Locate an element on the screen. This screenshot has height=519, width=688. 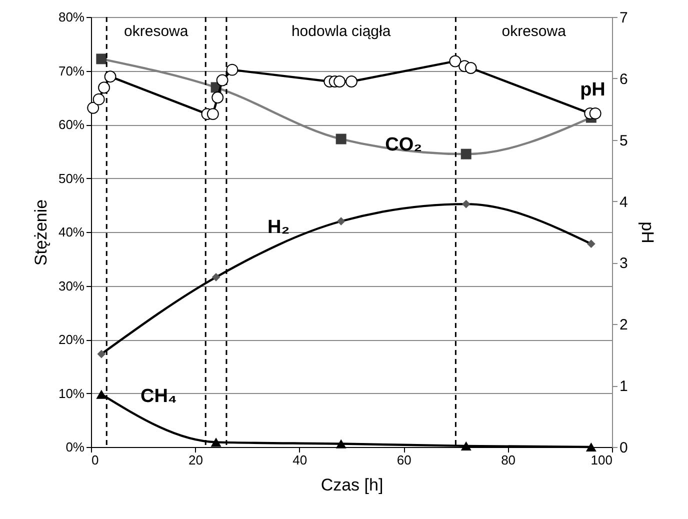
y-tick-label: 40% is located at coordinates (71, 232).